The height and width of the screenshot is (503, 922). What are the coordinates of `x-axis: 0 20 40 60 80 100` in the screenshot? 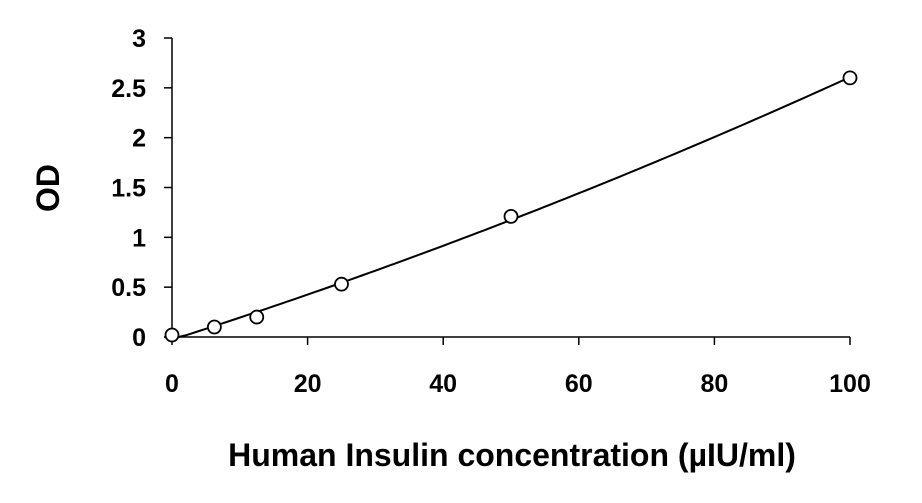 It's located at (517, 367).